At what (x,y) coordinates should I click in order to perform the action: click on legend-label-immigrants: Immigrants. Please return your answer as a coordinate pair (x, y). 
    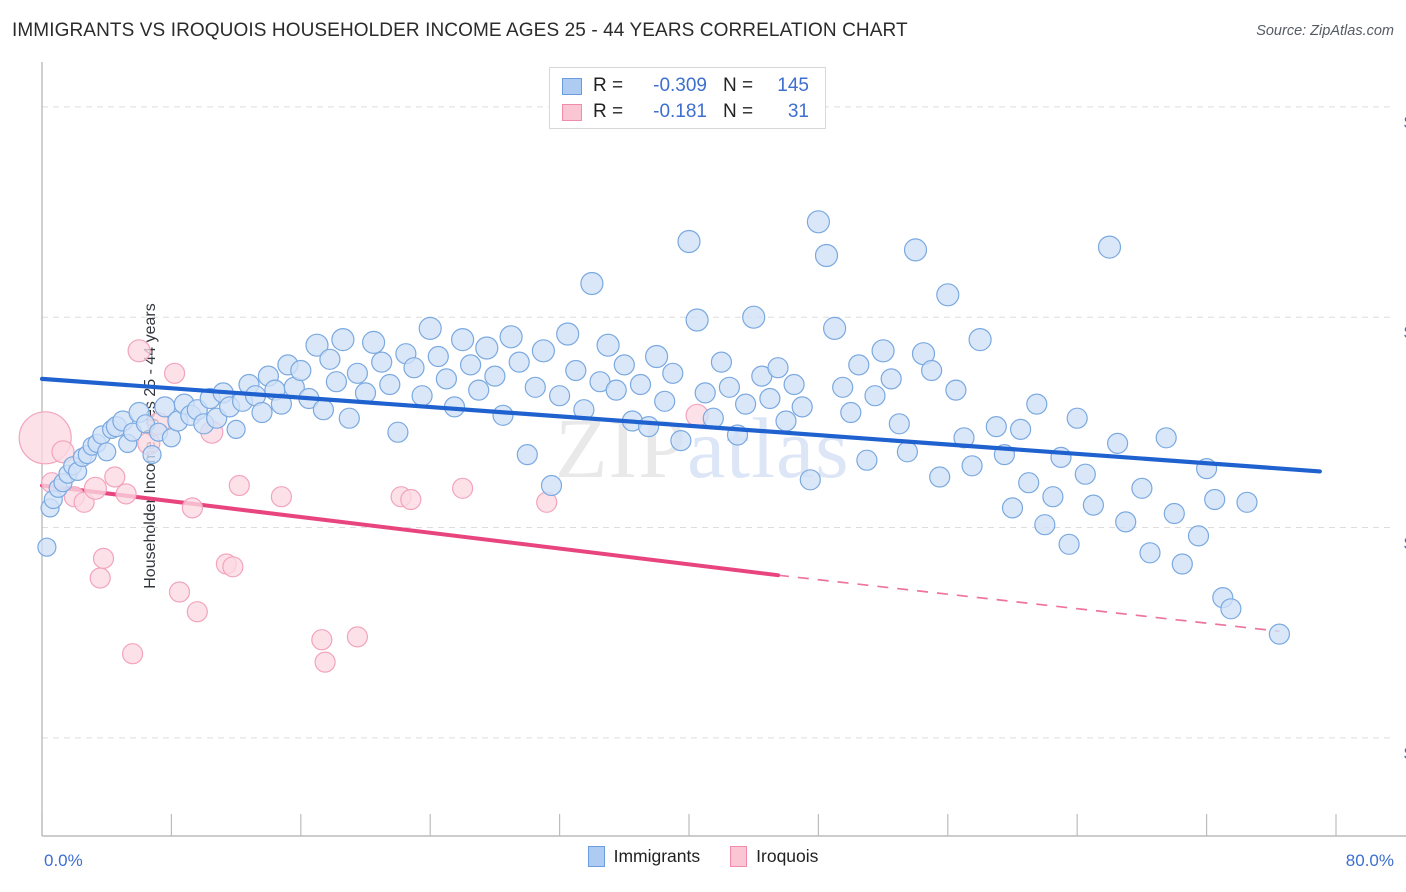
    Looking at the image, I should click on (657, 856).